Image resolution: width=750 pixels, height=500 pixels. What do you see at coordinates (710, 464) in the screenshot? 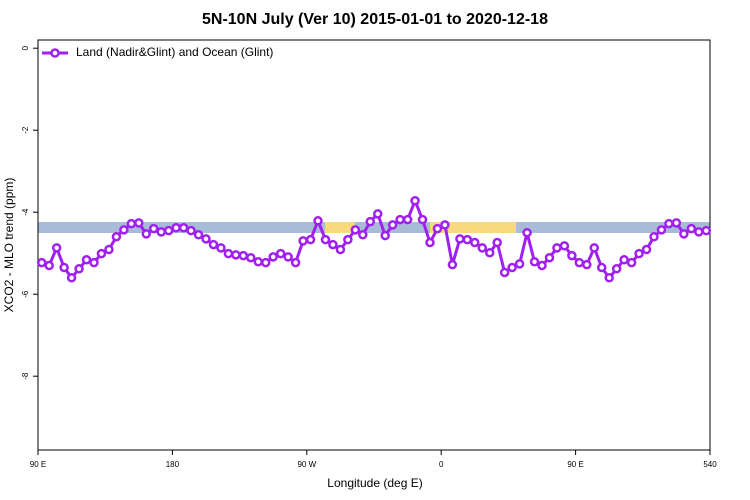
I see `x-tick-label: 540` at bounding box center [710, 464].